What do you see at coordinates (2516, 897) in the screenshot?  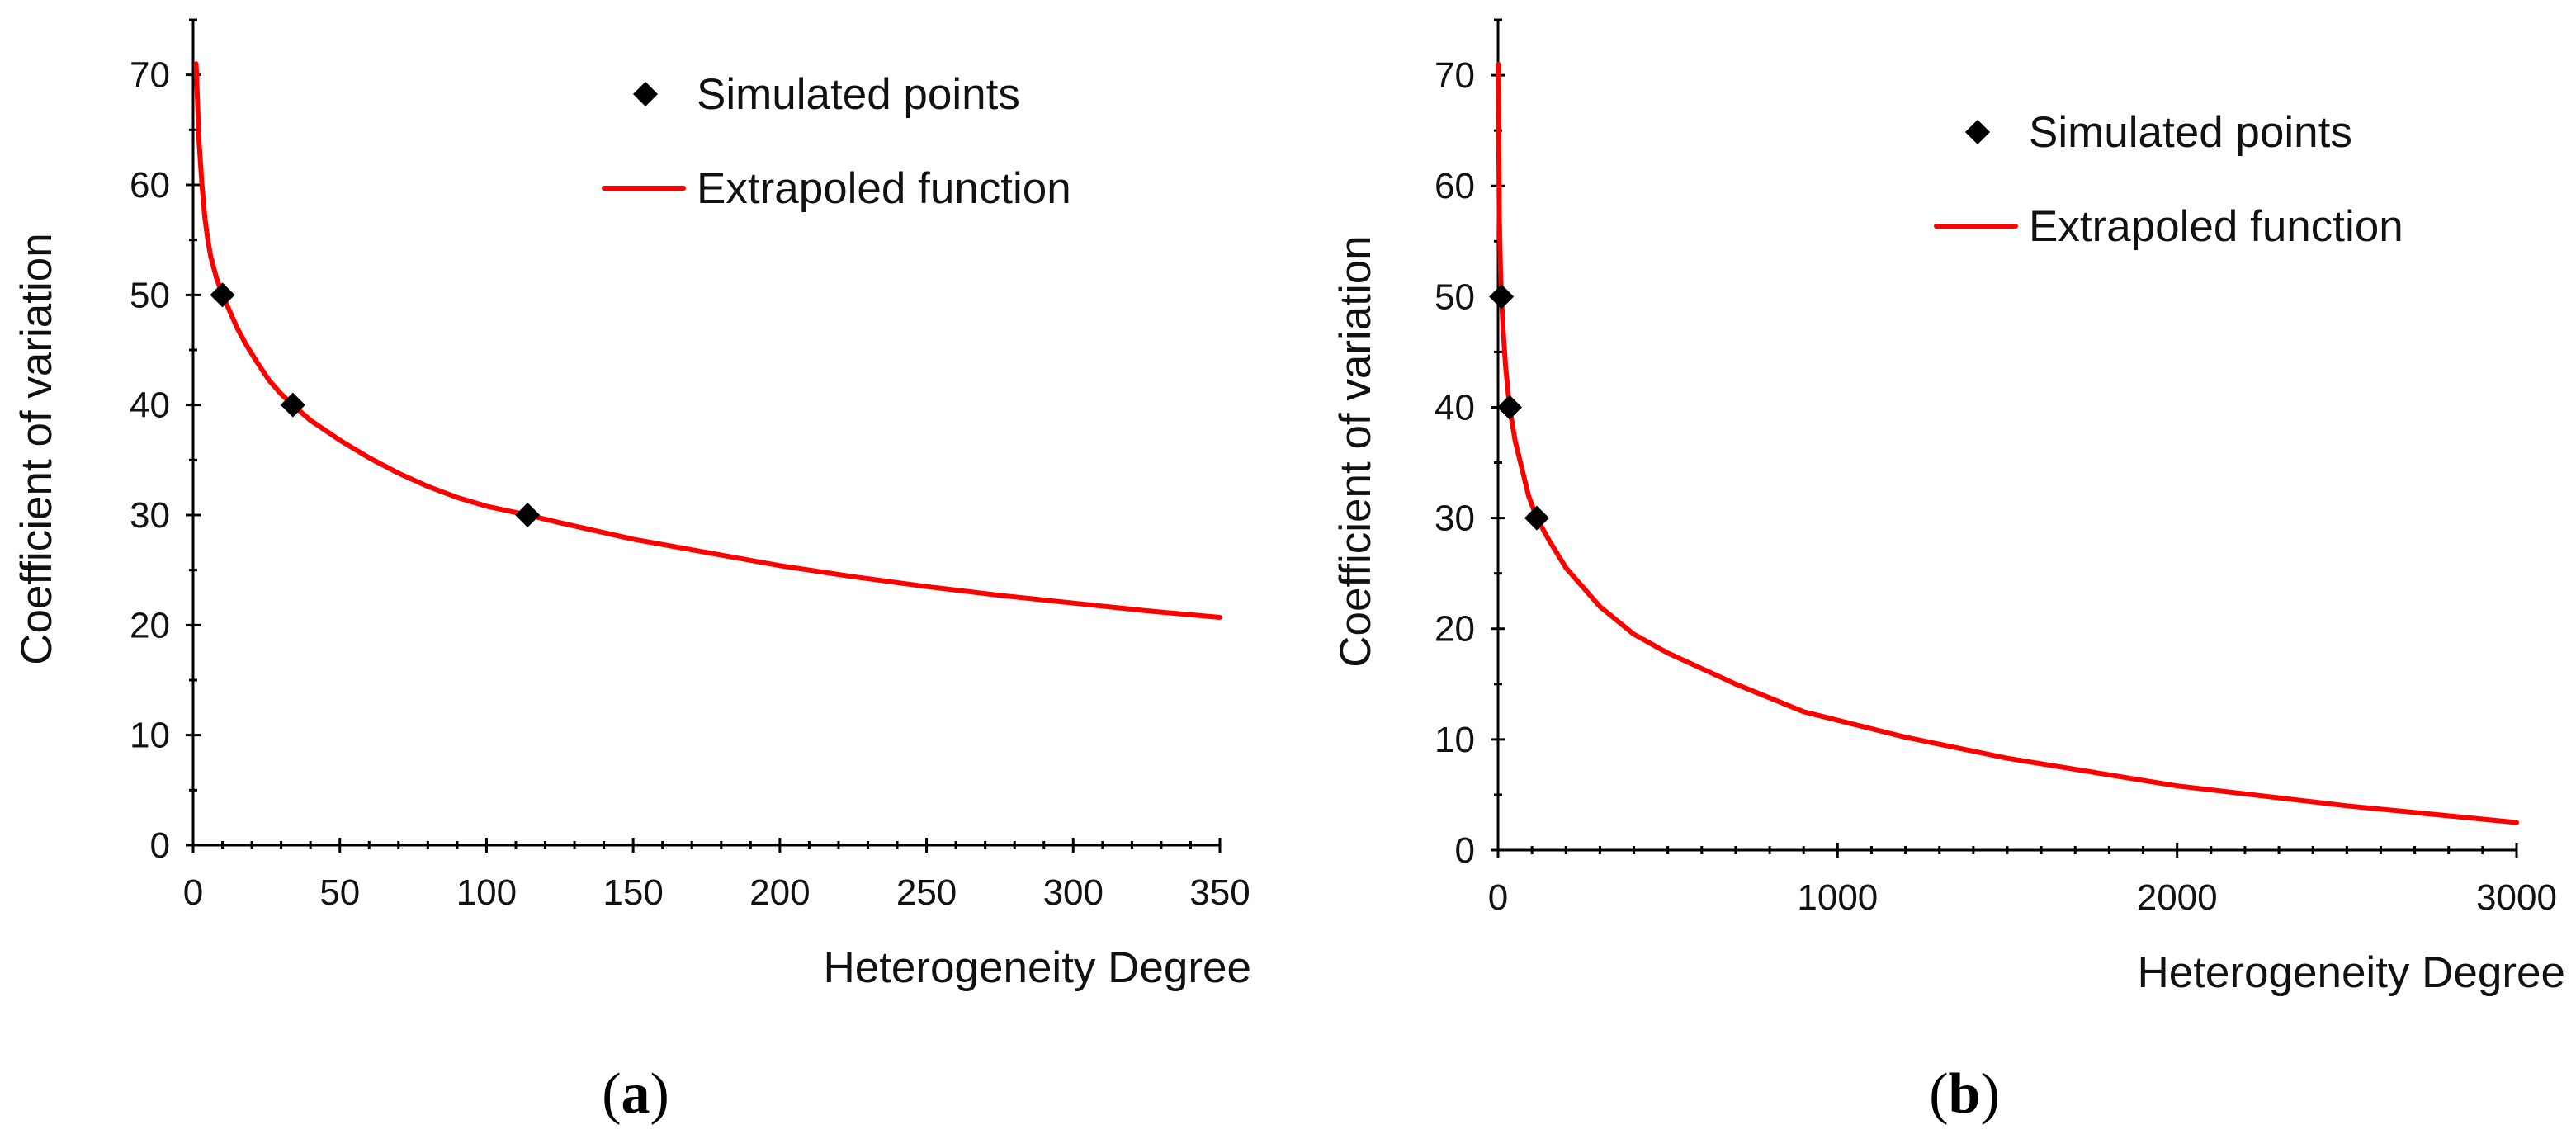 I see `x-tick-label: 3000` at bounding box center [2516, 897].